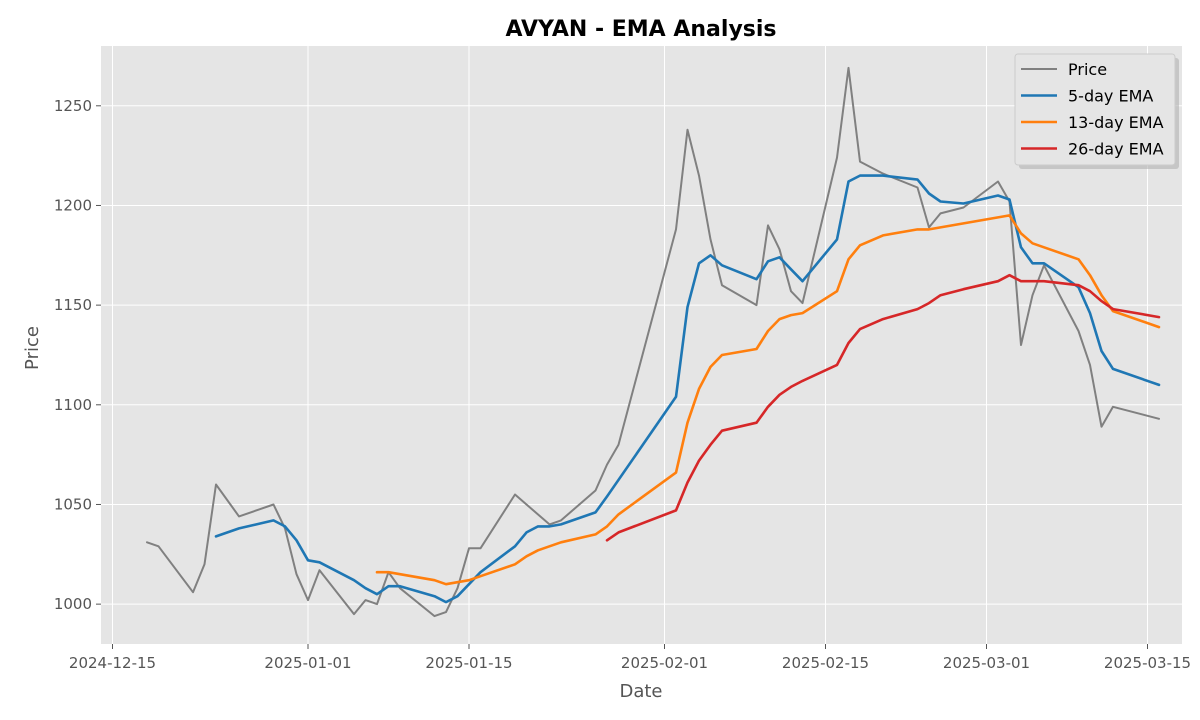  I want to click on x-tick-label: 2025-03-15, so click(1147, 663).